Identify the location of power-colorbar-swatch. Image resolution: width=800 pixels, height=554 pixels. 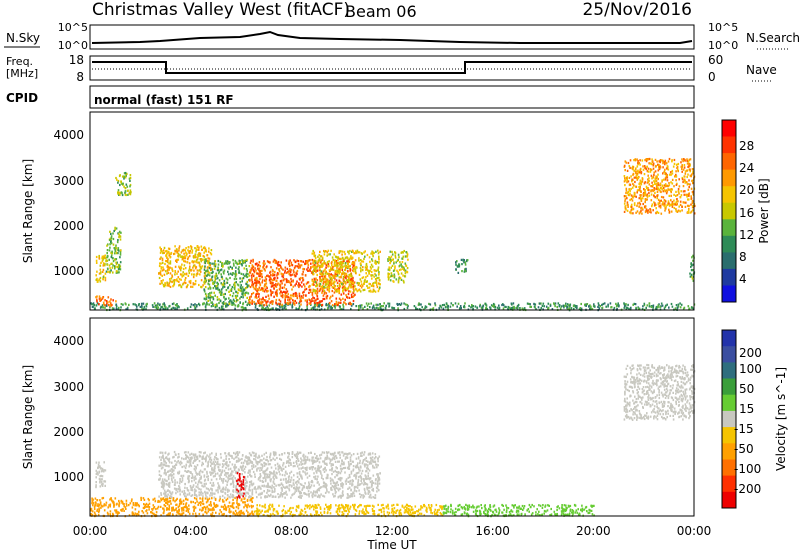
(729, 128).